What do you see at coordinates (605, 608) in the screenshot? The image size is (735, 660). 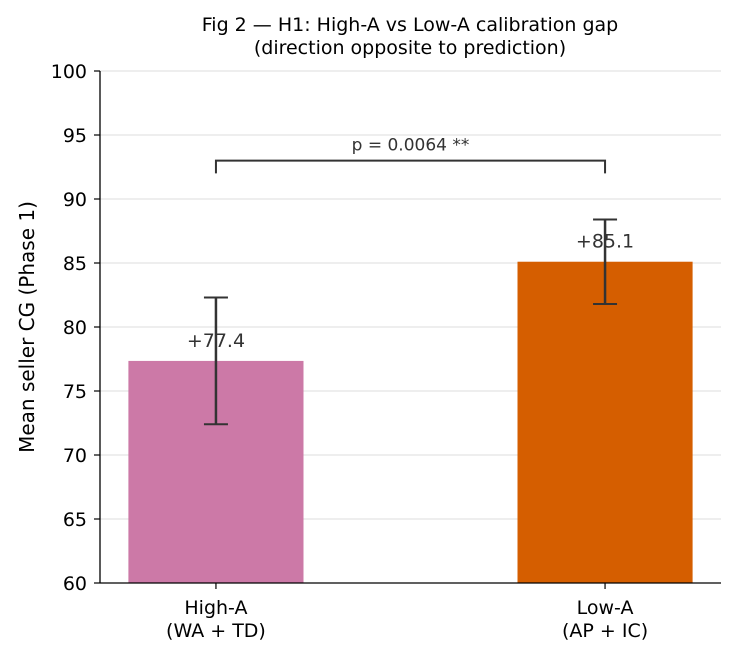 I see `x-tick-label: Low-A` at bounding box center [605, 608].